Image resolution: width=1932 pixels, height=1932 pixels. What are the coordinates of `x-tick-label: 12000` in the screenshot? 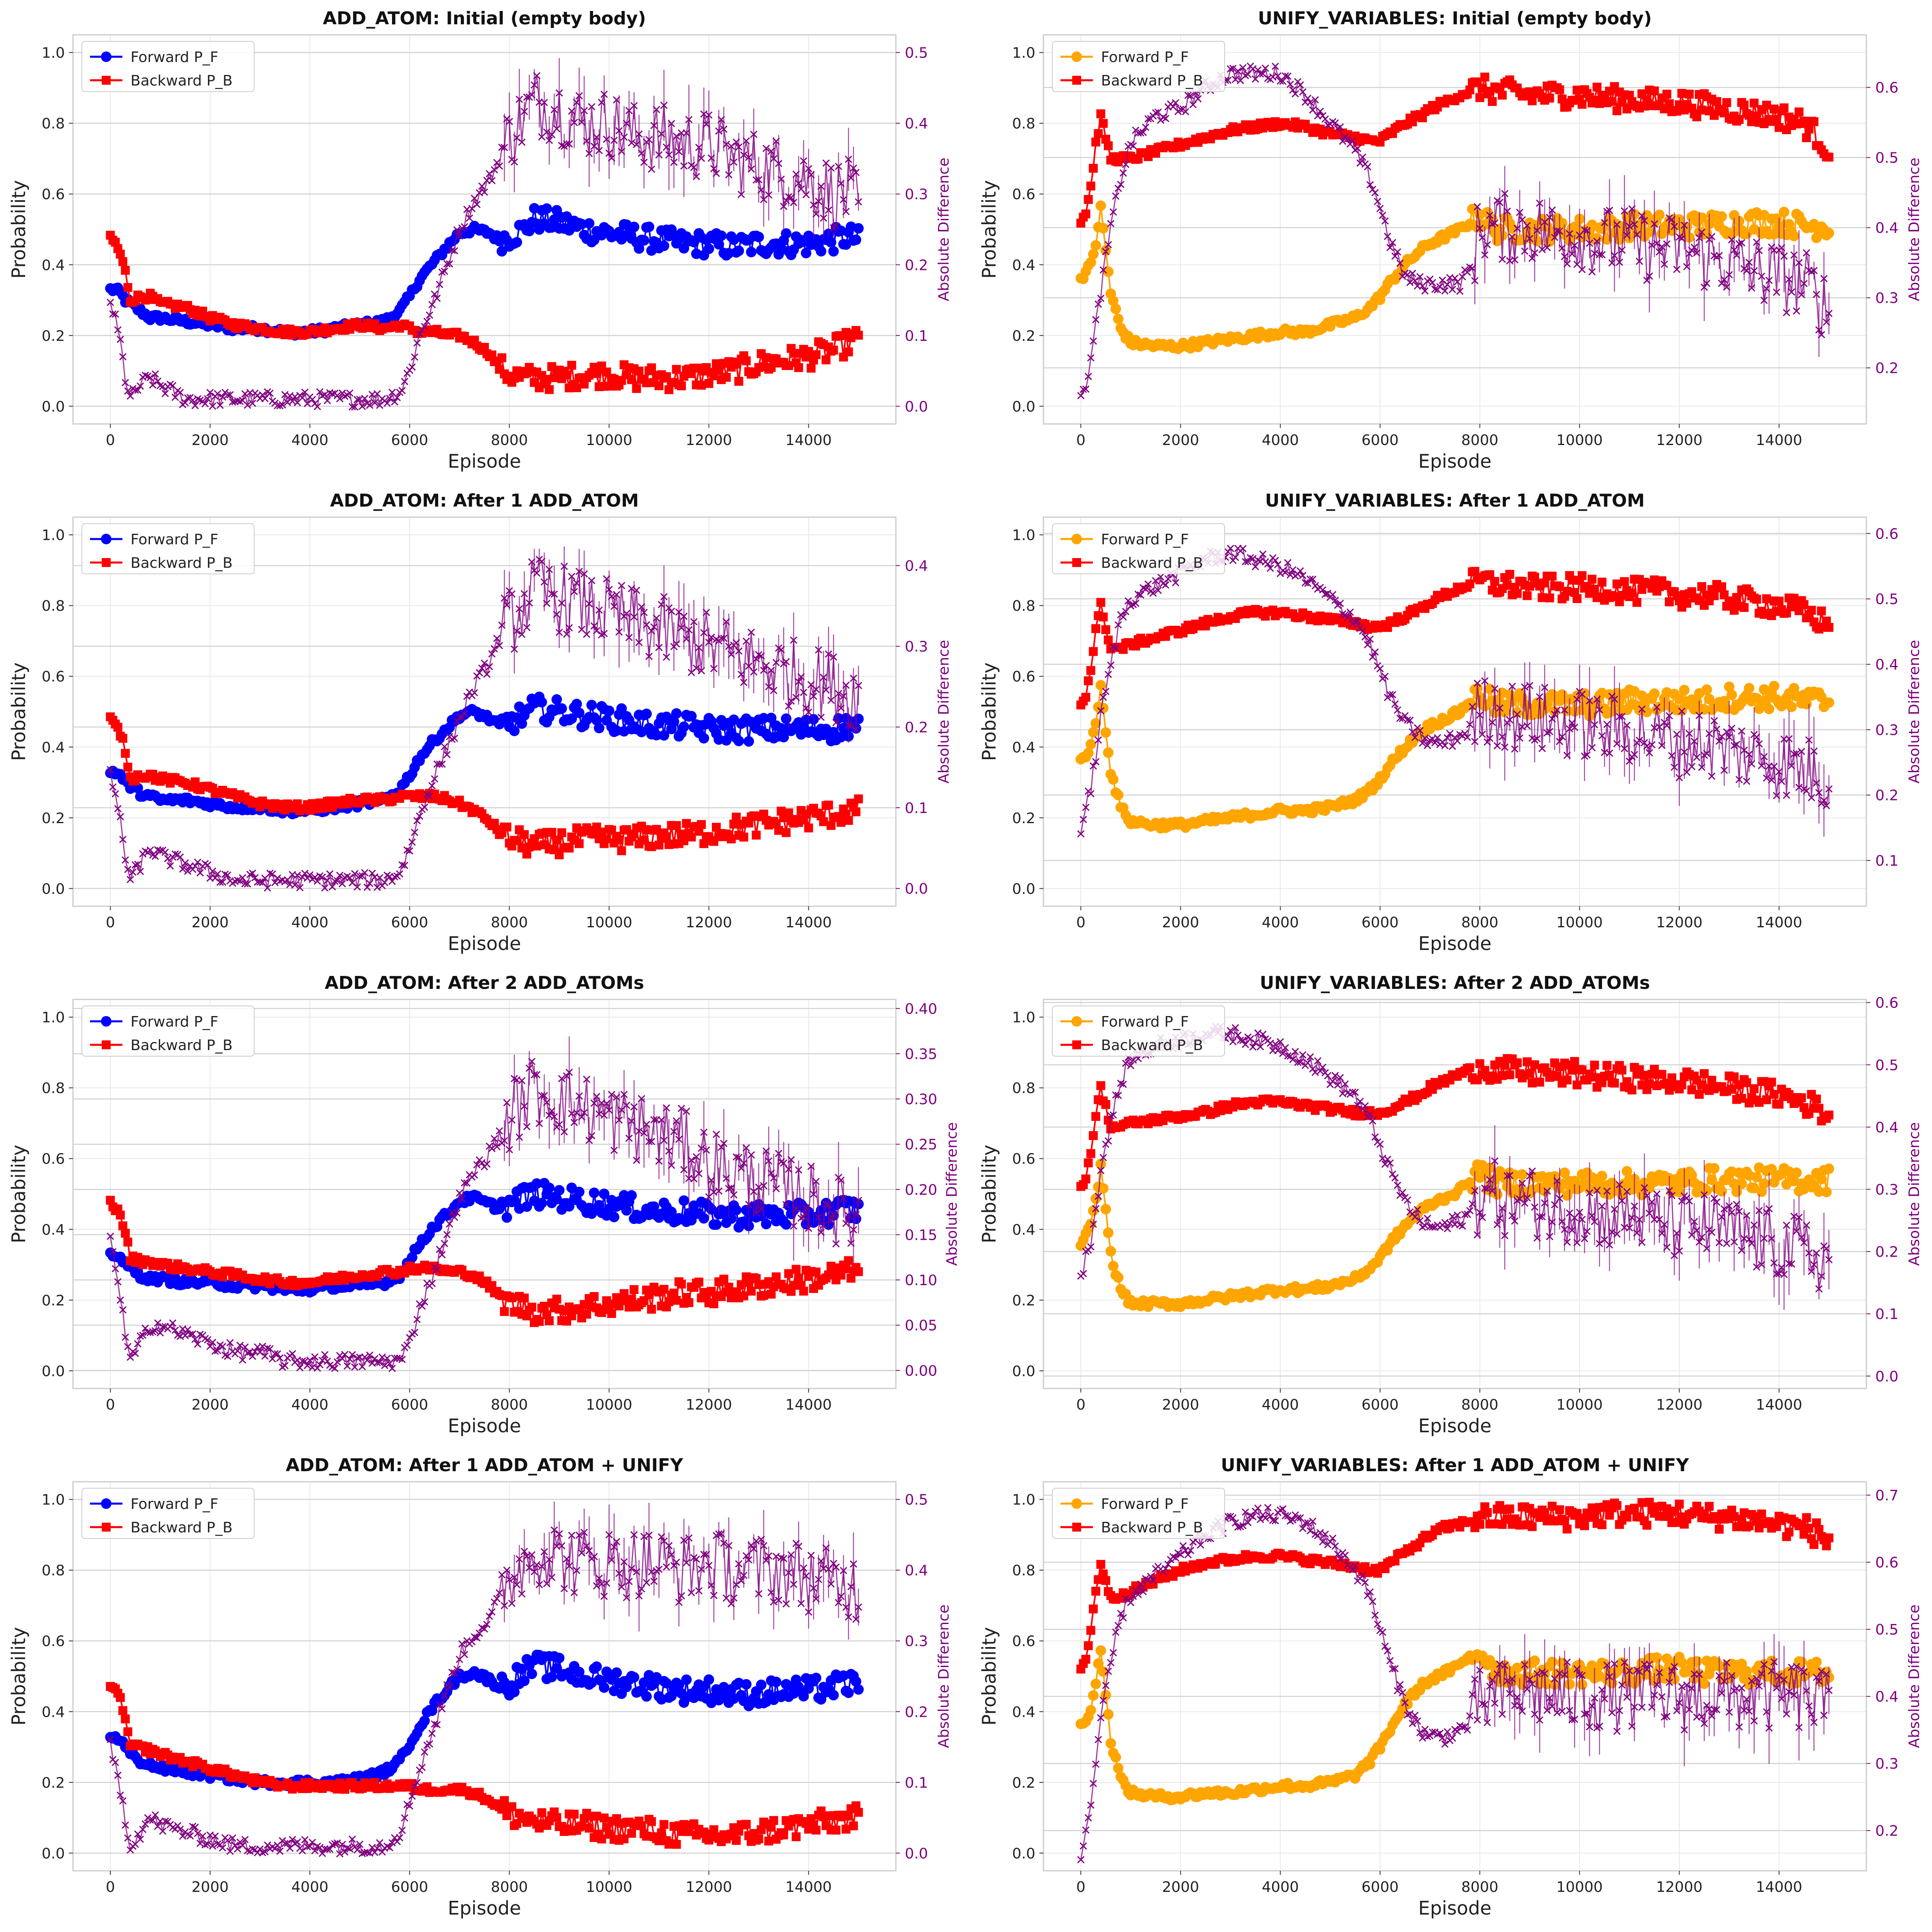 It's located at (708, 922).